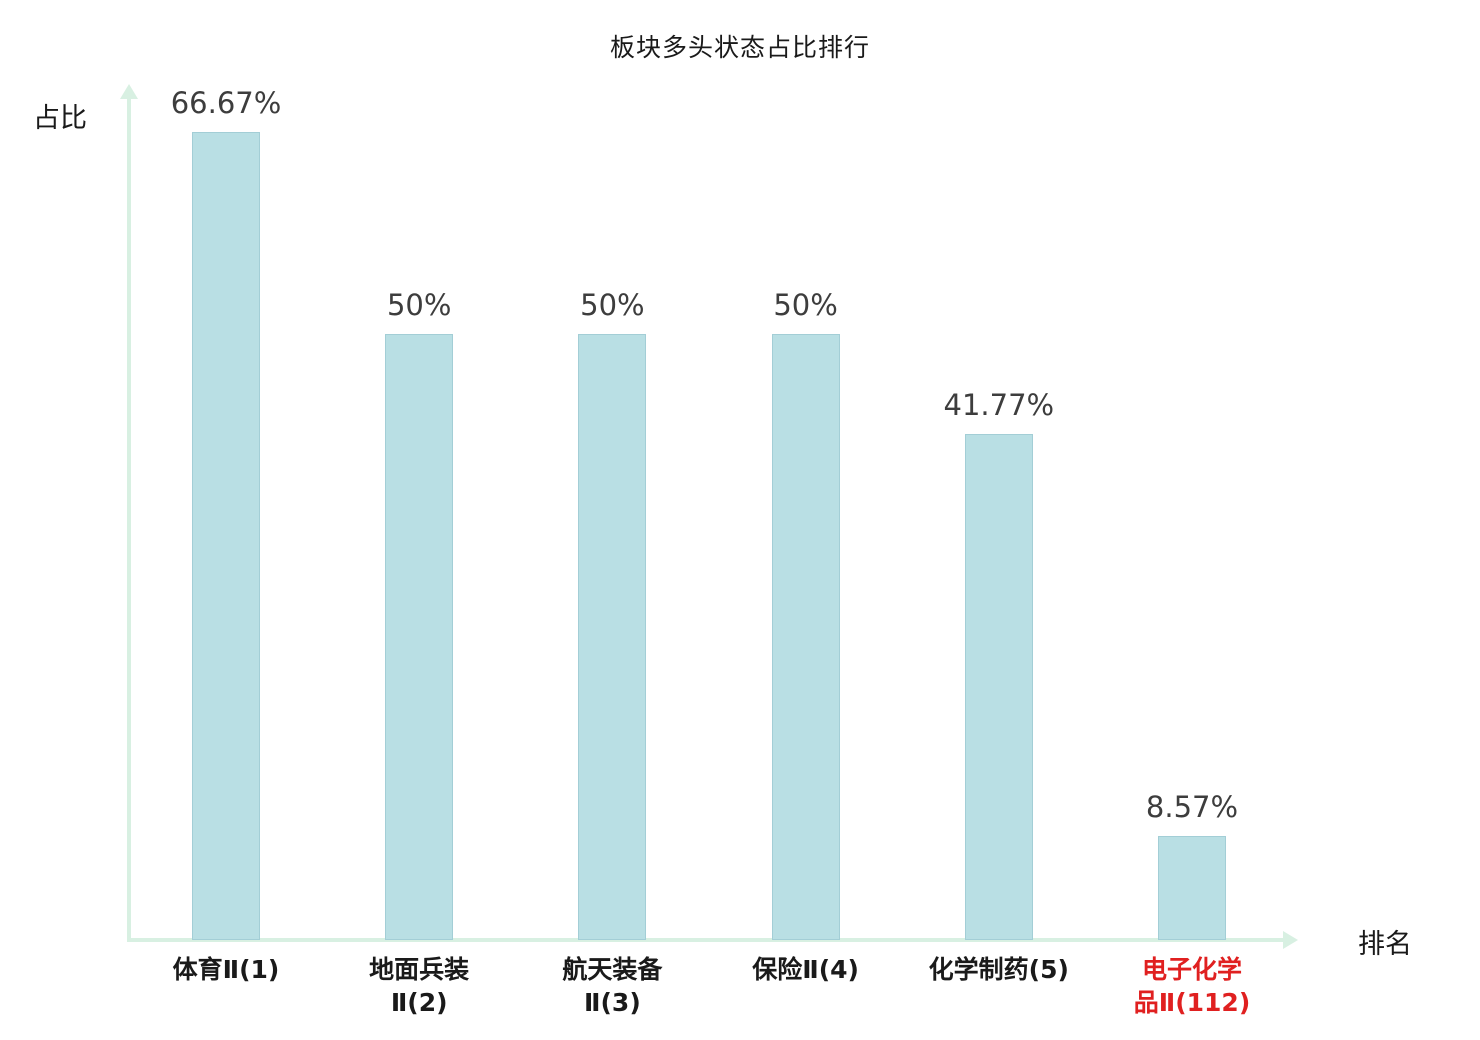 The width and height of the screenshot is (1480, 1040). I want to click on category-label: 保险Ⅱ(4), so click(805, 969).